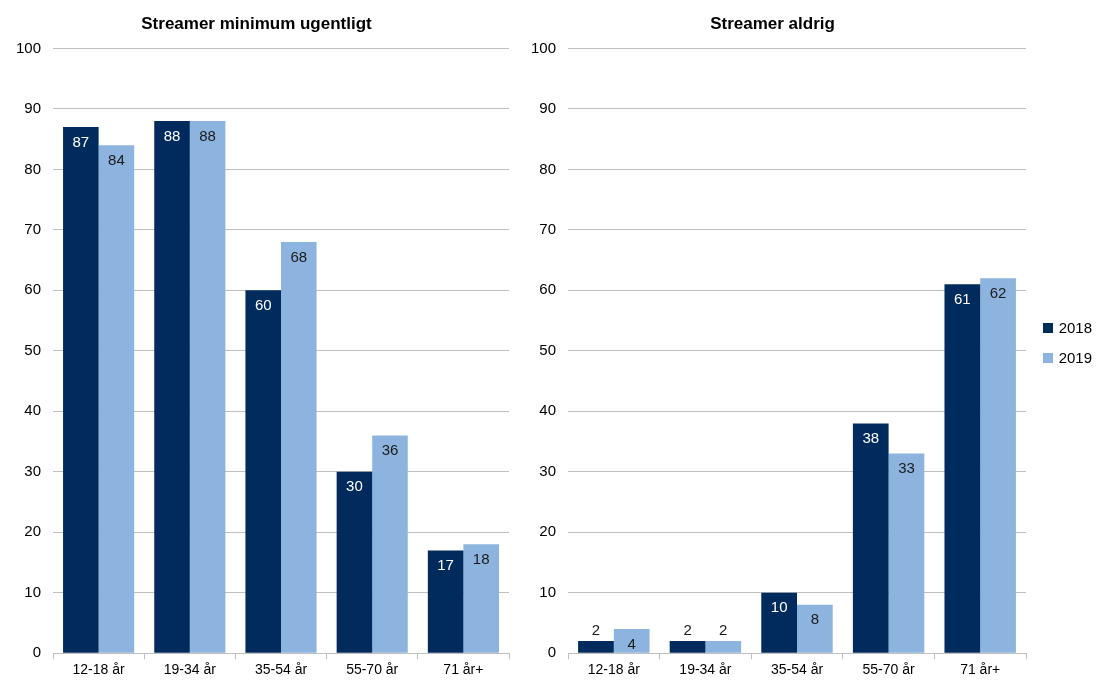 The image size is (1096, 686). I want to click on data-label: 18, so click(481, 558).